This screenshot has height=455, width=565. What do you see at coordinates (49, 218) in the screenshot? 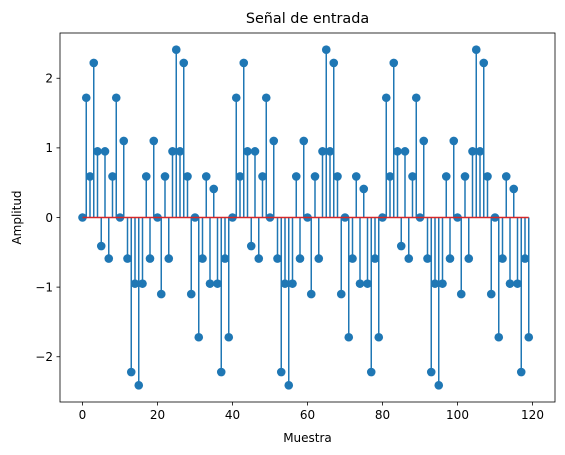
I see `y-tick-label: 0` at bounding box center [49, 218].